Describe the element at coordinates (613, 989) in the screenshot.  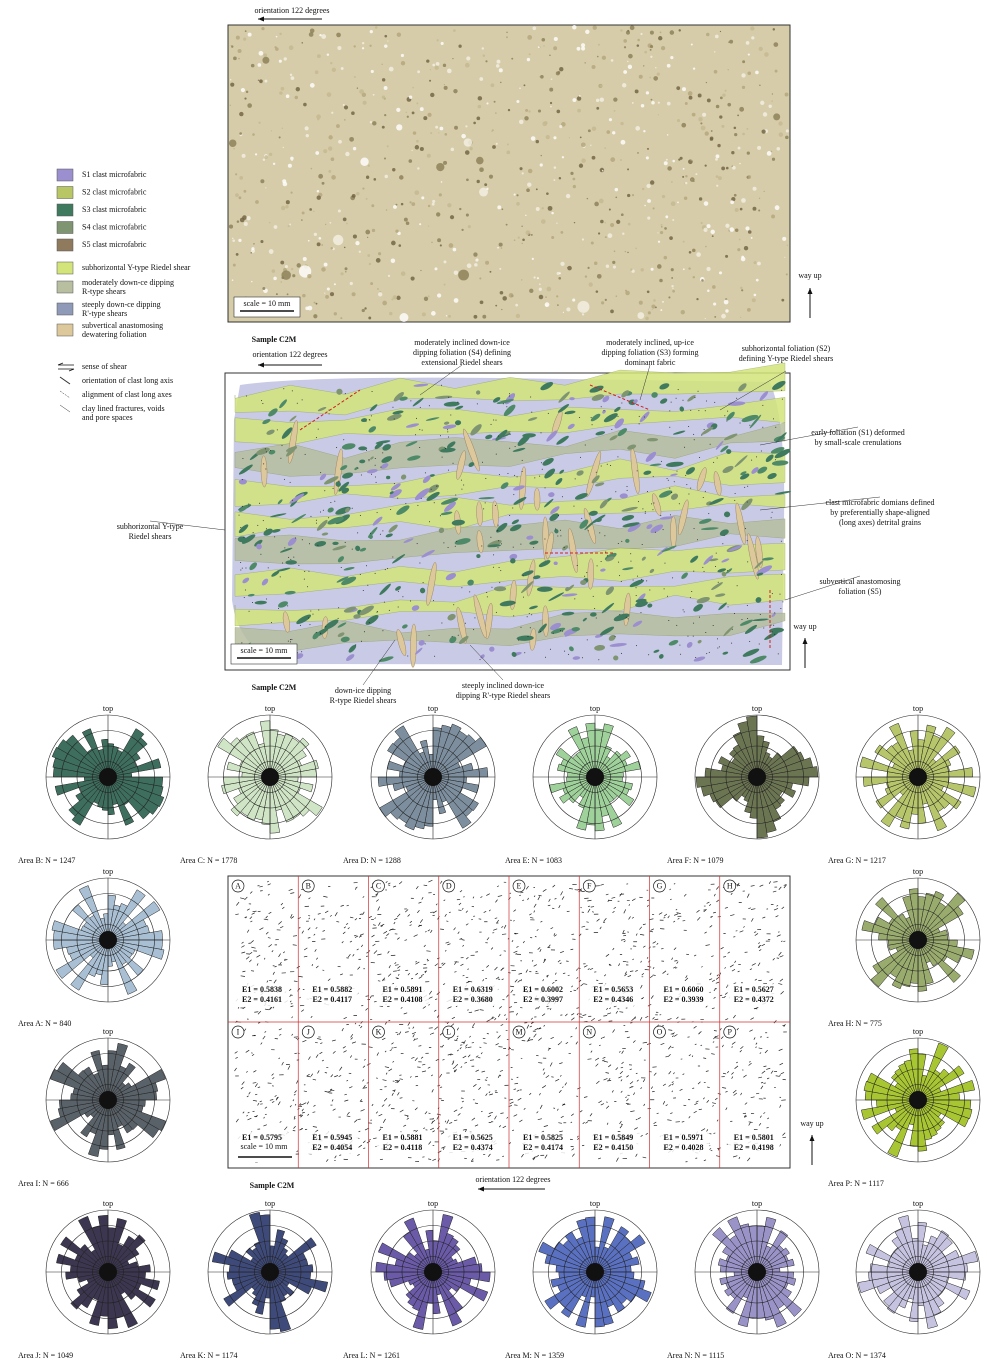
I see `label: E1 = 0.5653` at that location.